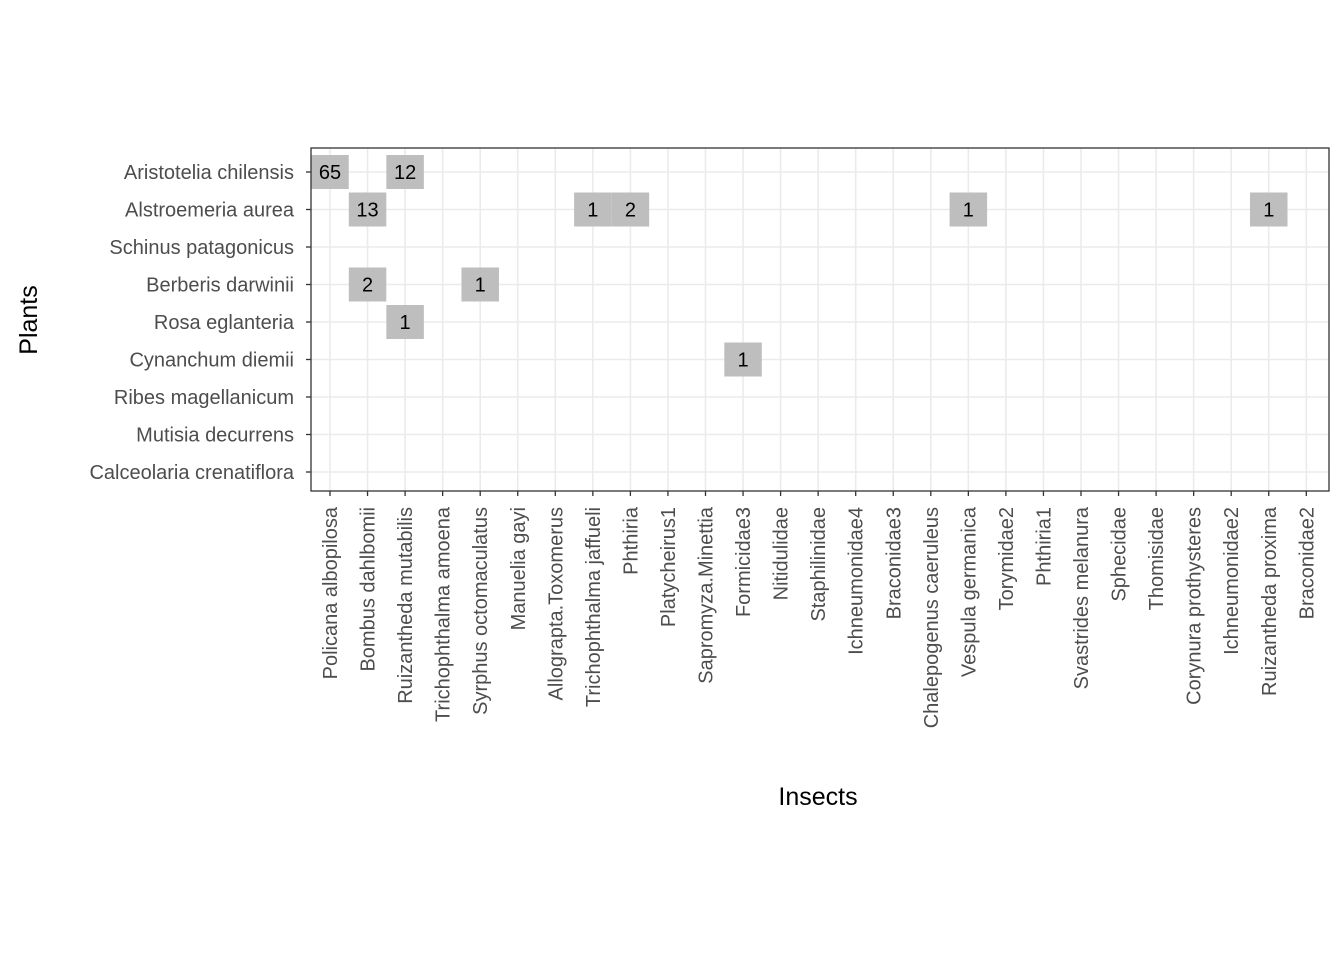  Describe the element at coordinates (1044, 546) in the screenshot. I see `x-tick-label: Phthiria1` at that location.